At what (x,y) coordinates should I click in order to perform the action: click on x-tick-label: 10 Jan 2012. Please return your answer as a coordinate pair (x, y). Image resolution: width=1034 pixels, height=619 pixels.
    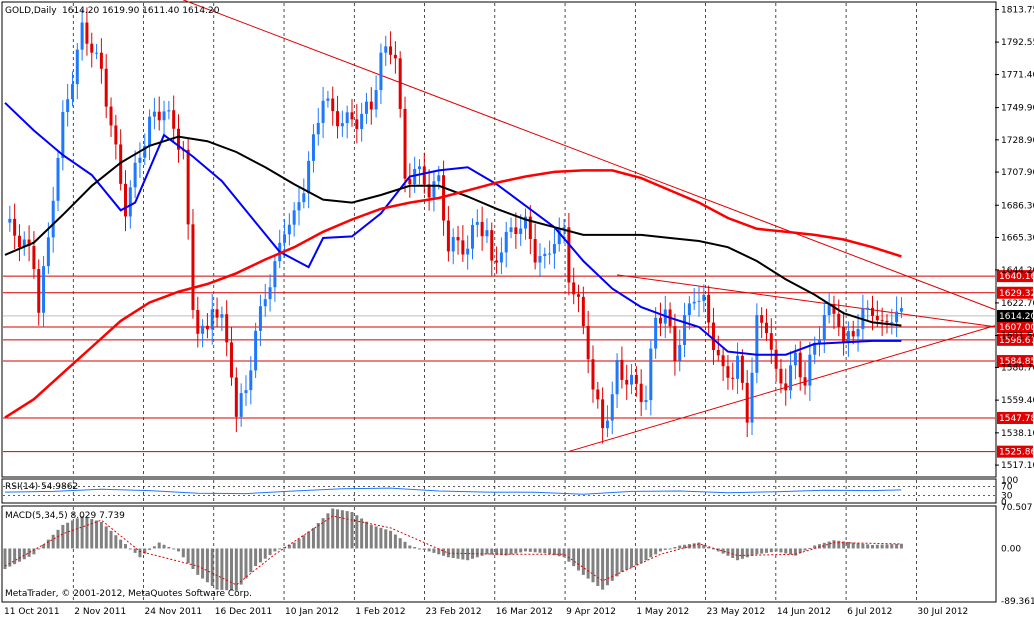
    Looking at the image, I should click on (312, 612).